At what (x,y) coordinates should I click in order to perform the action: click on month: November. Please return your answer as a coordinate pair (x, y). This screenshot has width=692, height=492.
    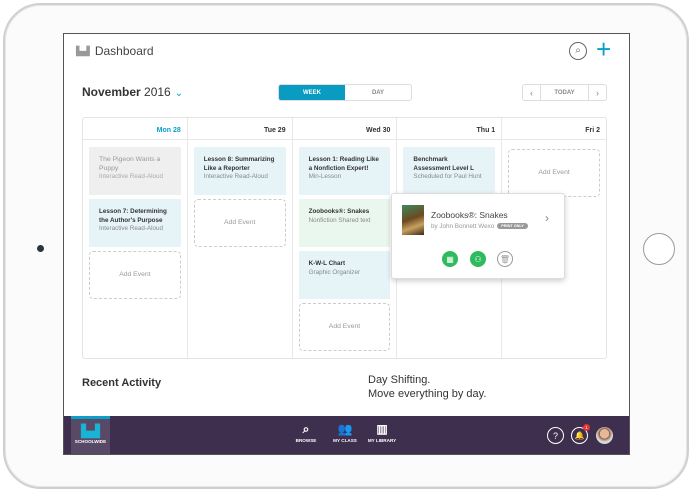
    Looking at the image, I should click on (111, 92).